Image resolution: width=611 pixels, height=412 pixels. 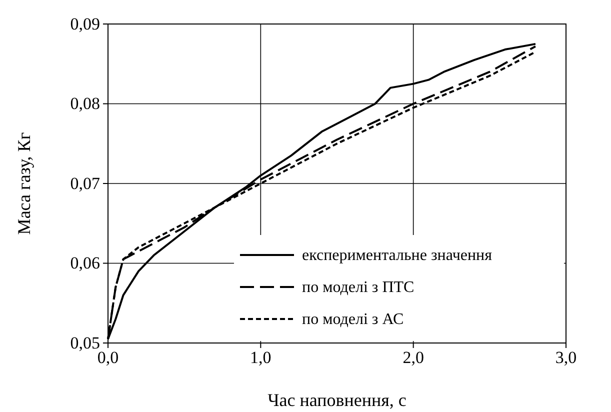 I want to click on x-tick-label: 3,0, so click(x=566, y=358).